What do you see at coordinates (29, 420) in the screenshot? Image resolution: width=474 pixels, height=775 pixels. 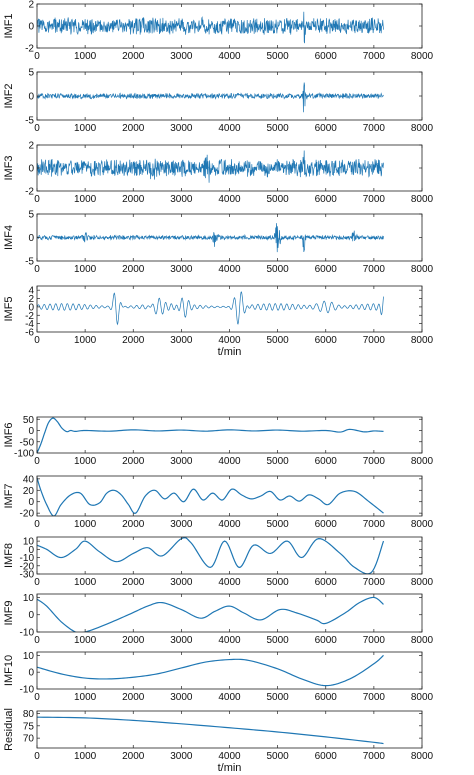 I see `y-tick-label: 50` at bounding box center [29, 420].